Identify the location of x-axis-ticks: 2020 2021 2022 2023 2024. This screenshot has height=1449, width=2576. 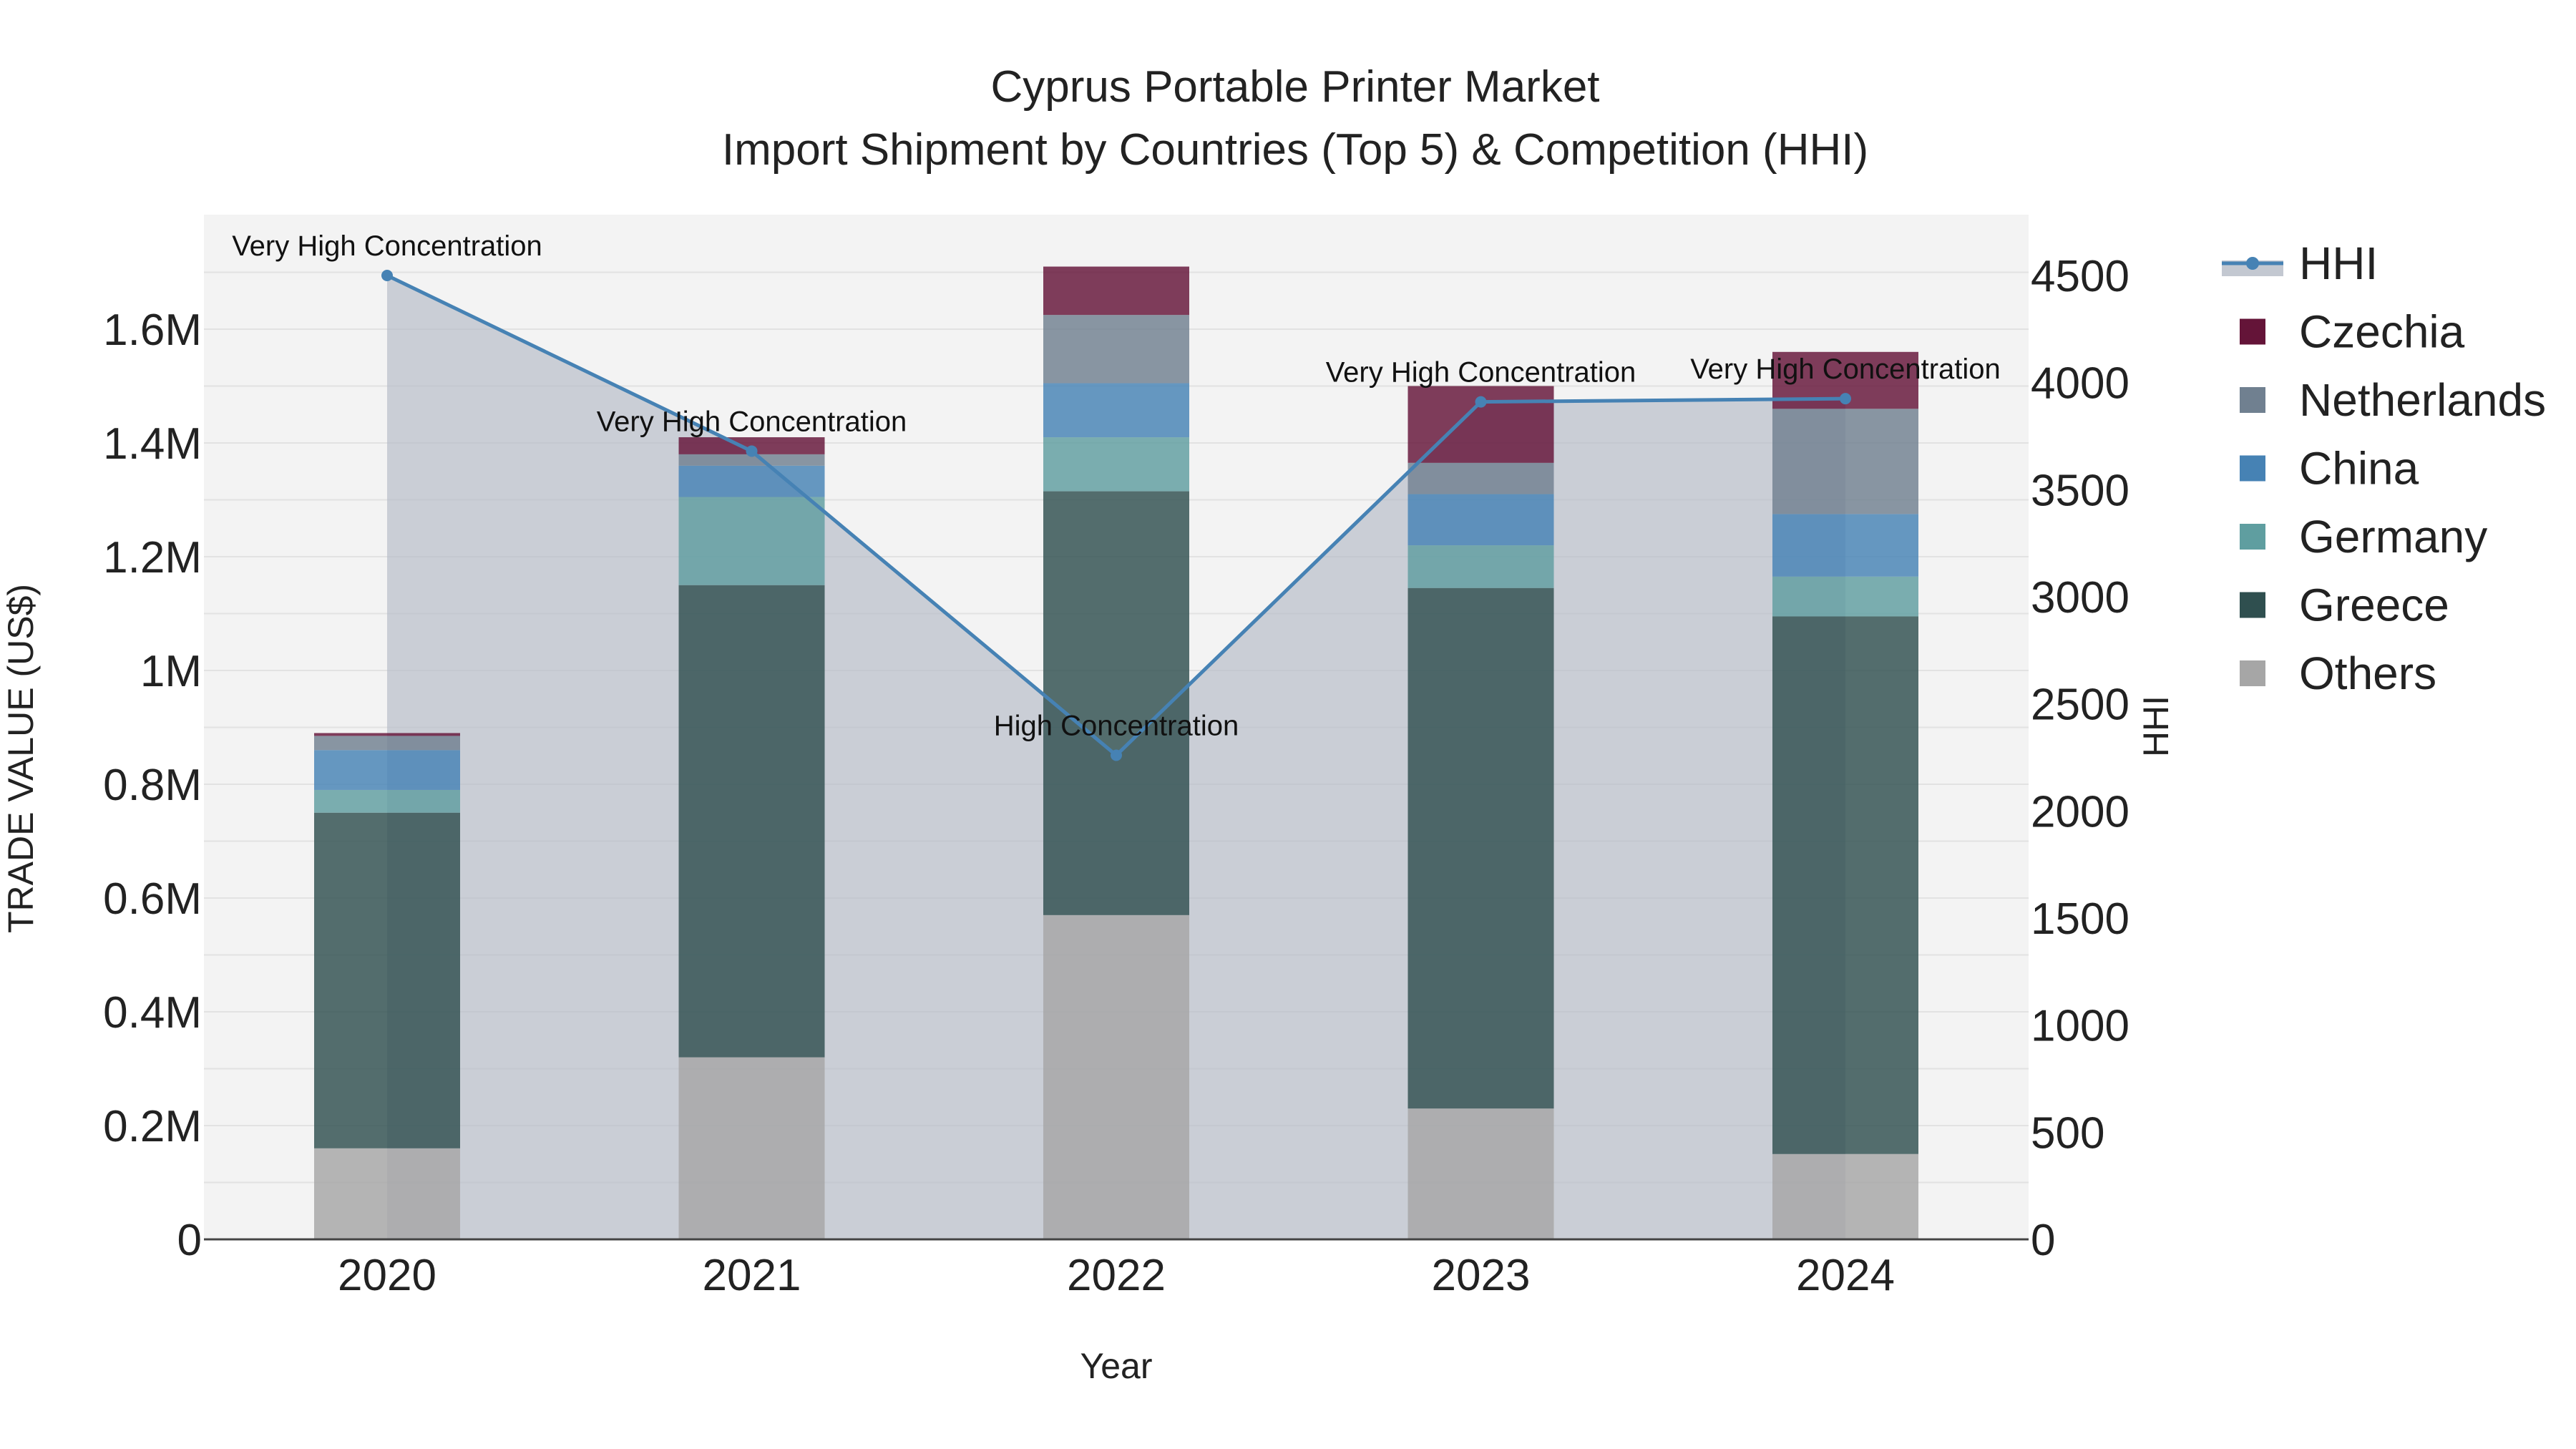
(1116, 1275).